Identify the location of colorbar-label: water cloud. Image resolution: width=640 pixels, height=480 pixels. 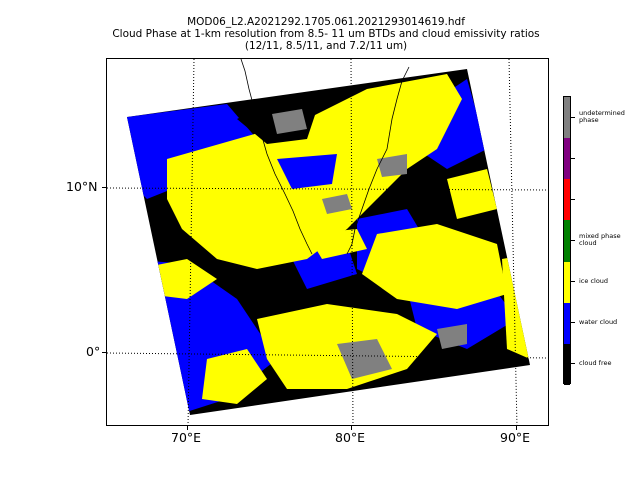
(598, 322).